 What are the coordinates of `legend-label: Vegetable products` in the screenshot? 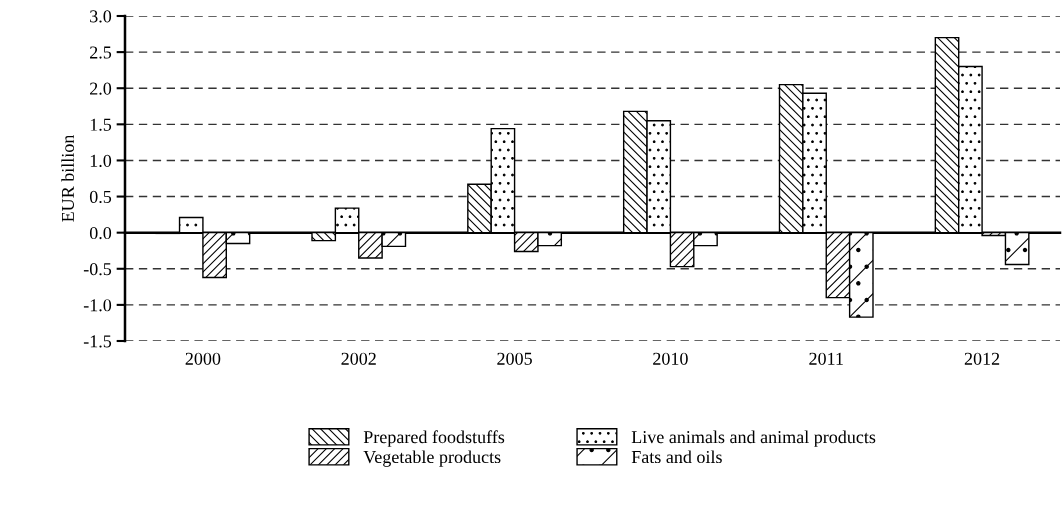 It's located at (432, 458).